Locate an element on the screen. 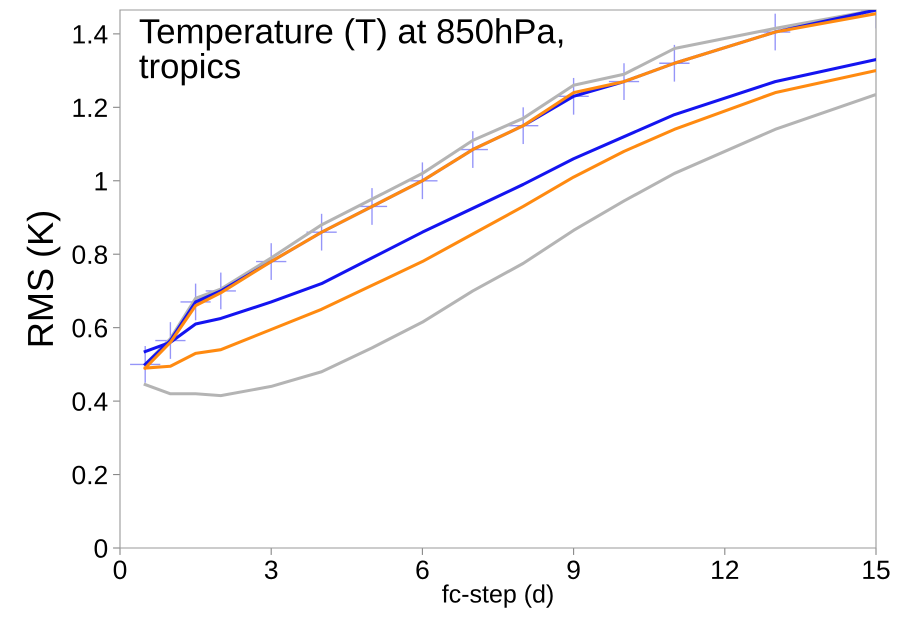 This screenshot has height=621, width=899. x-tick-label: 3 is located at coordinates (271, 570).